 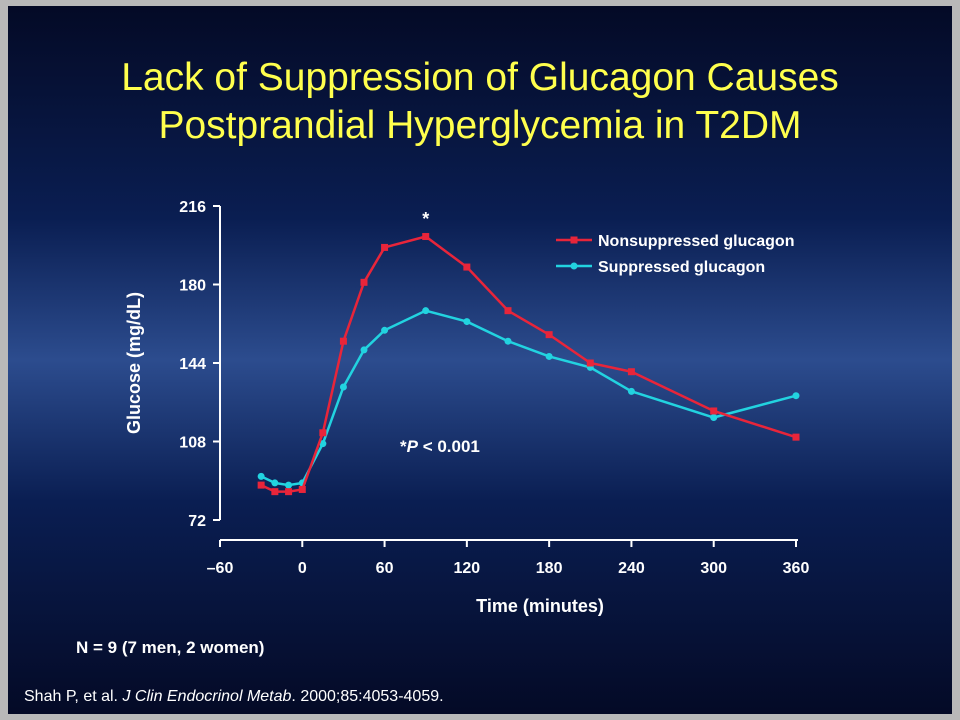 What do you see at coordinates (207, 696) in the screenshot?
I see `citation-journal: J Clin Endocrinol Metab` at bounding box center [207, 696].